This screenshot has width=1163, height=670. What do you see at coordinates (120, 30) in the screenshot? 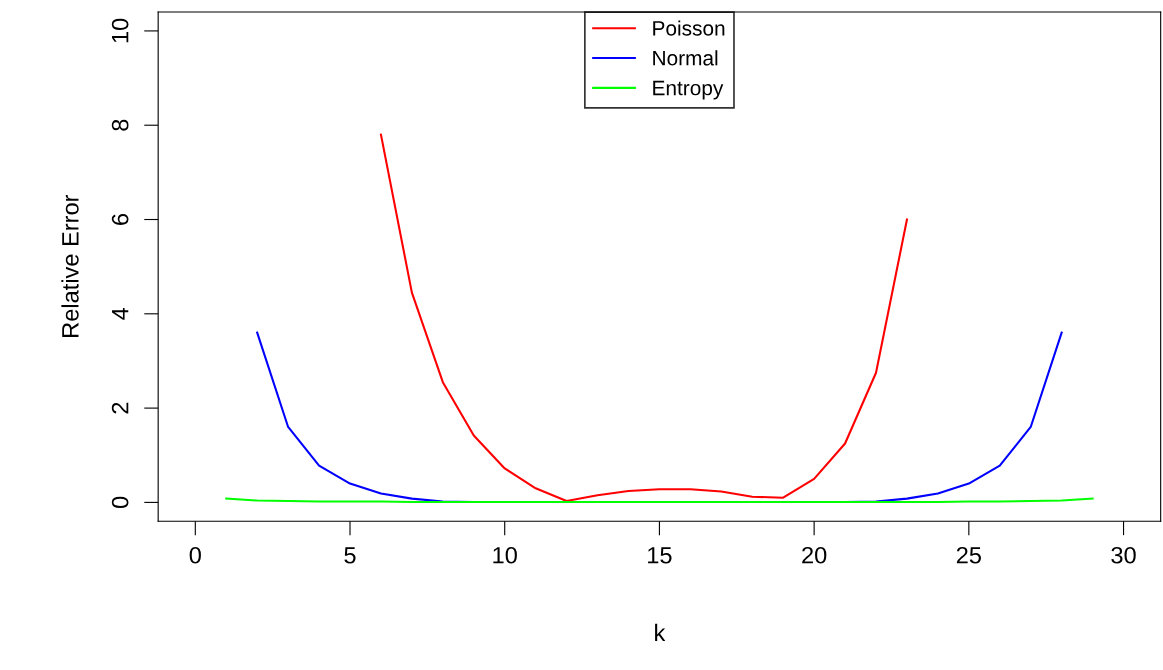
I see `y-tick-label: 10` at bounding box center [120, 30].